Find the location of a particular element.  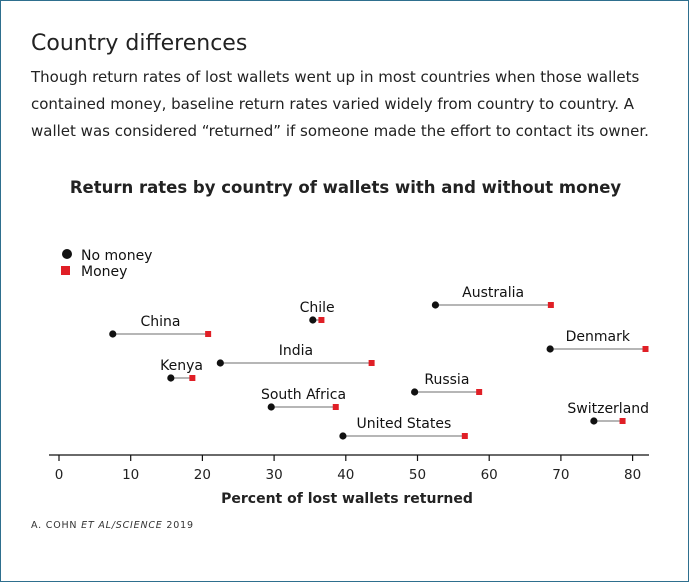

country-russia: Russia is located at coordinates (447, 384).